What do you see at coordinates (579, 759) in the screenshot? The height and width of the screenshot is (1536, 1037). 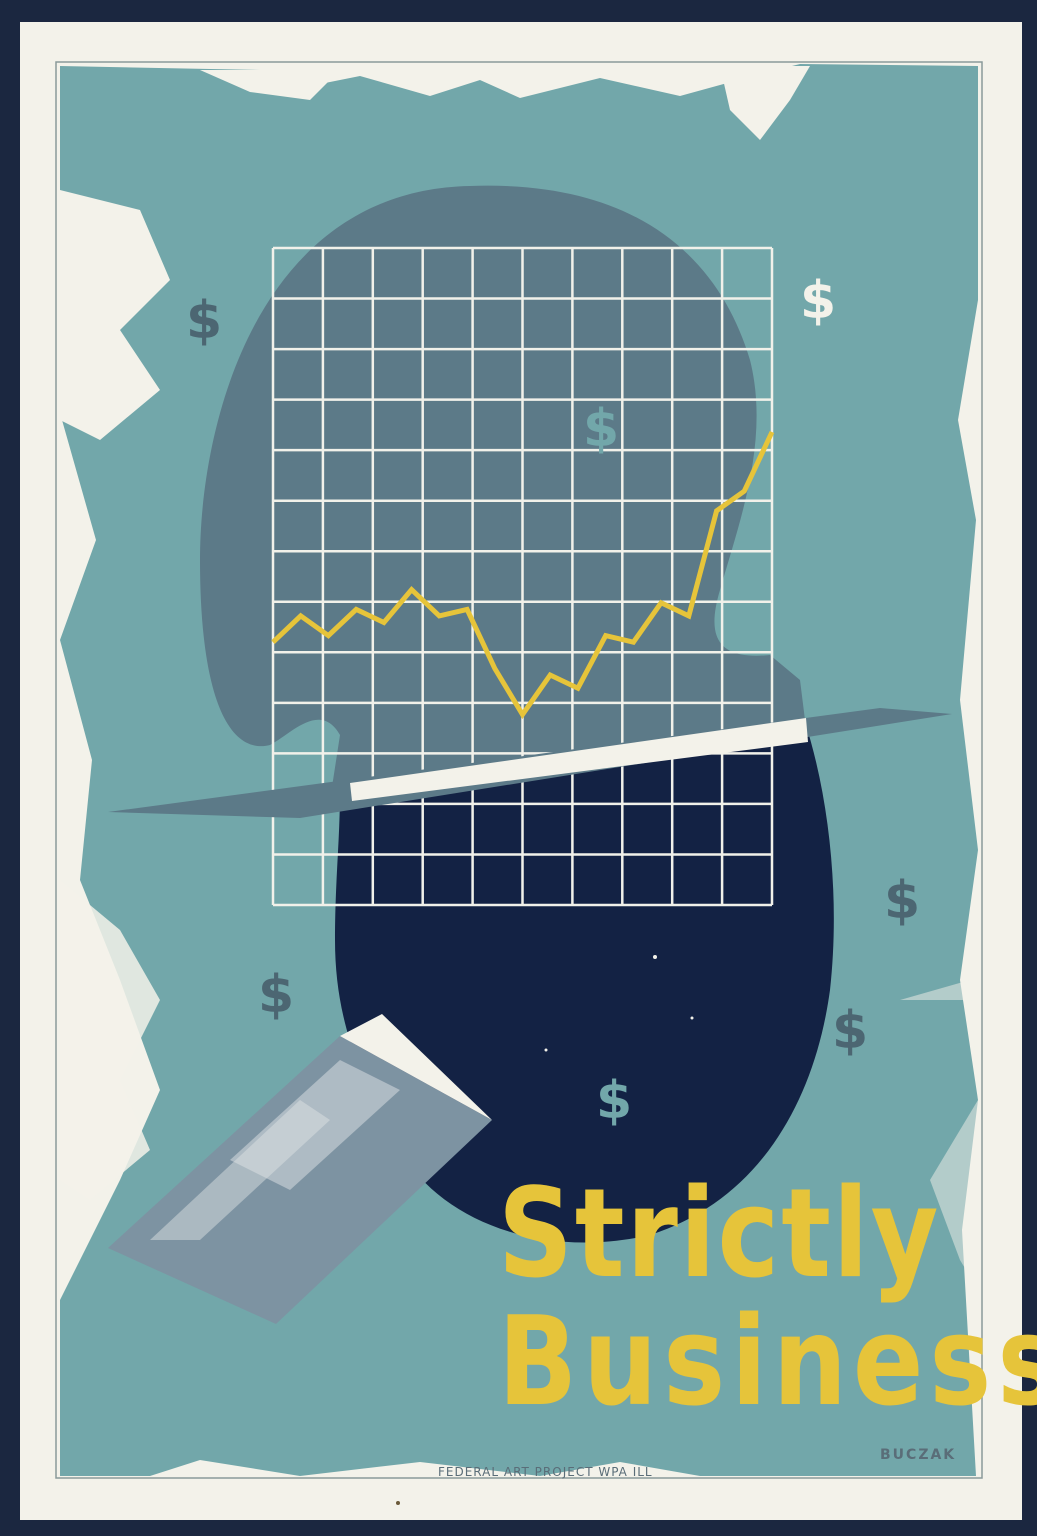 I see `white-ruler-bar` at bounding box center [579, 759].